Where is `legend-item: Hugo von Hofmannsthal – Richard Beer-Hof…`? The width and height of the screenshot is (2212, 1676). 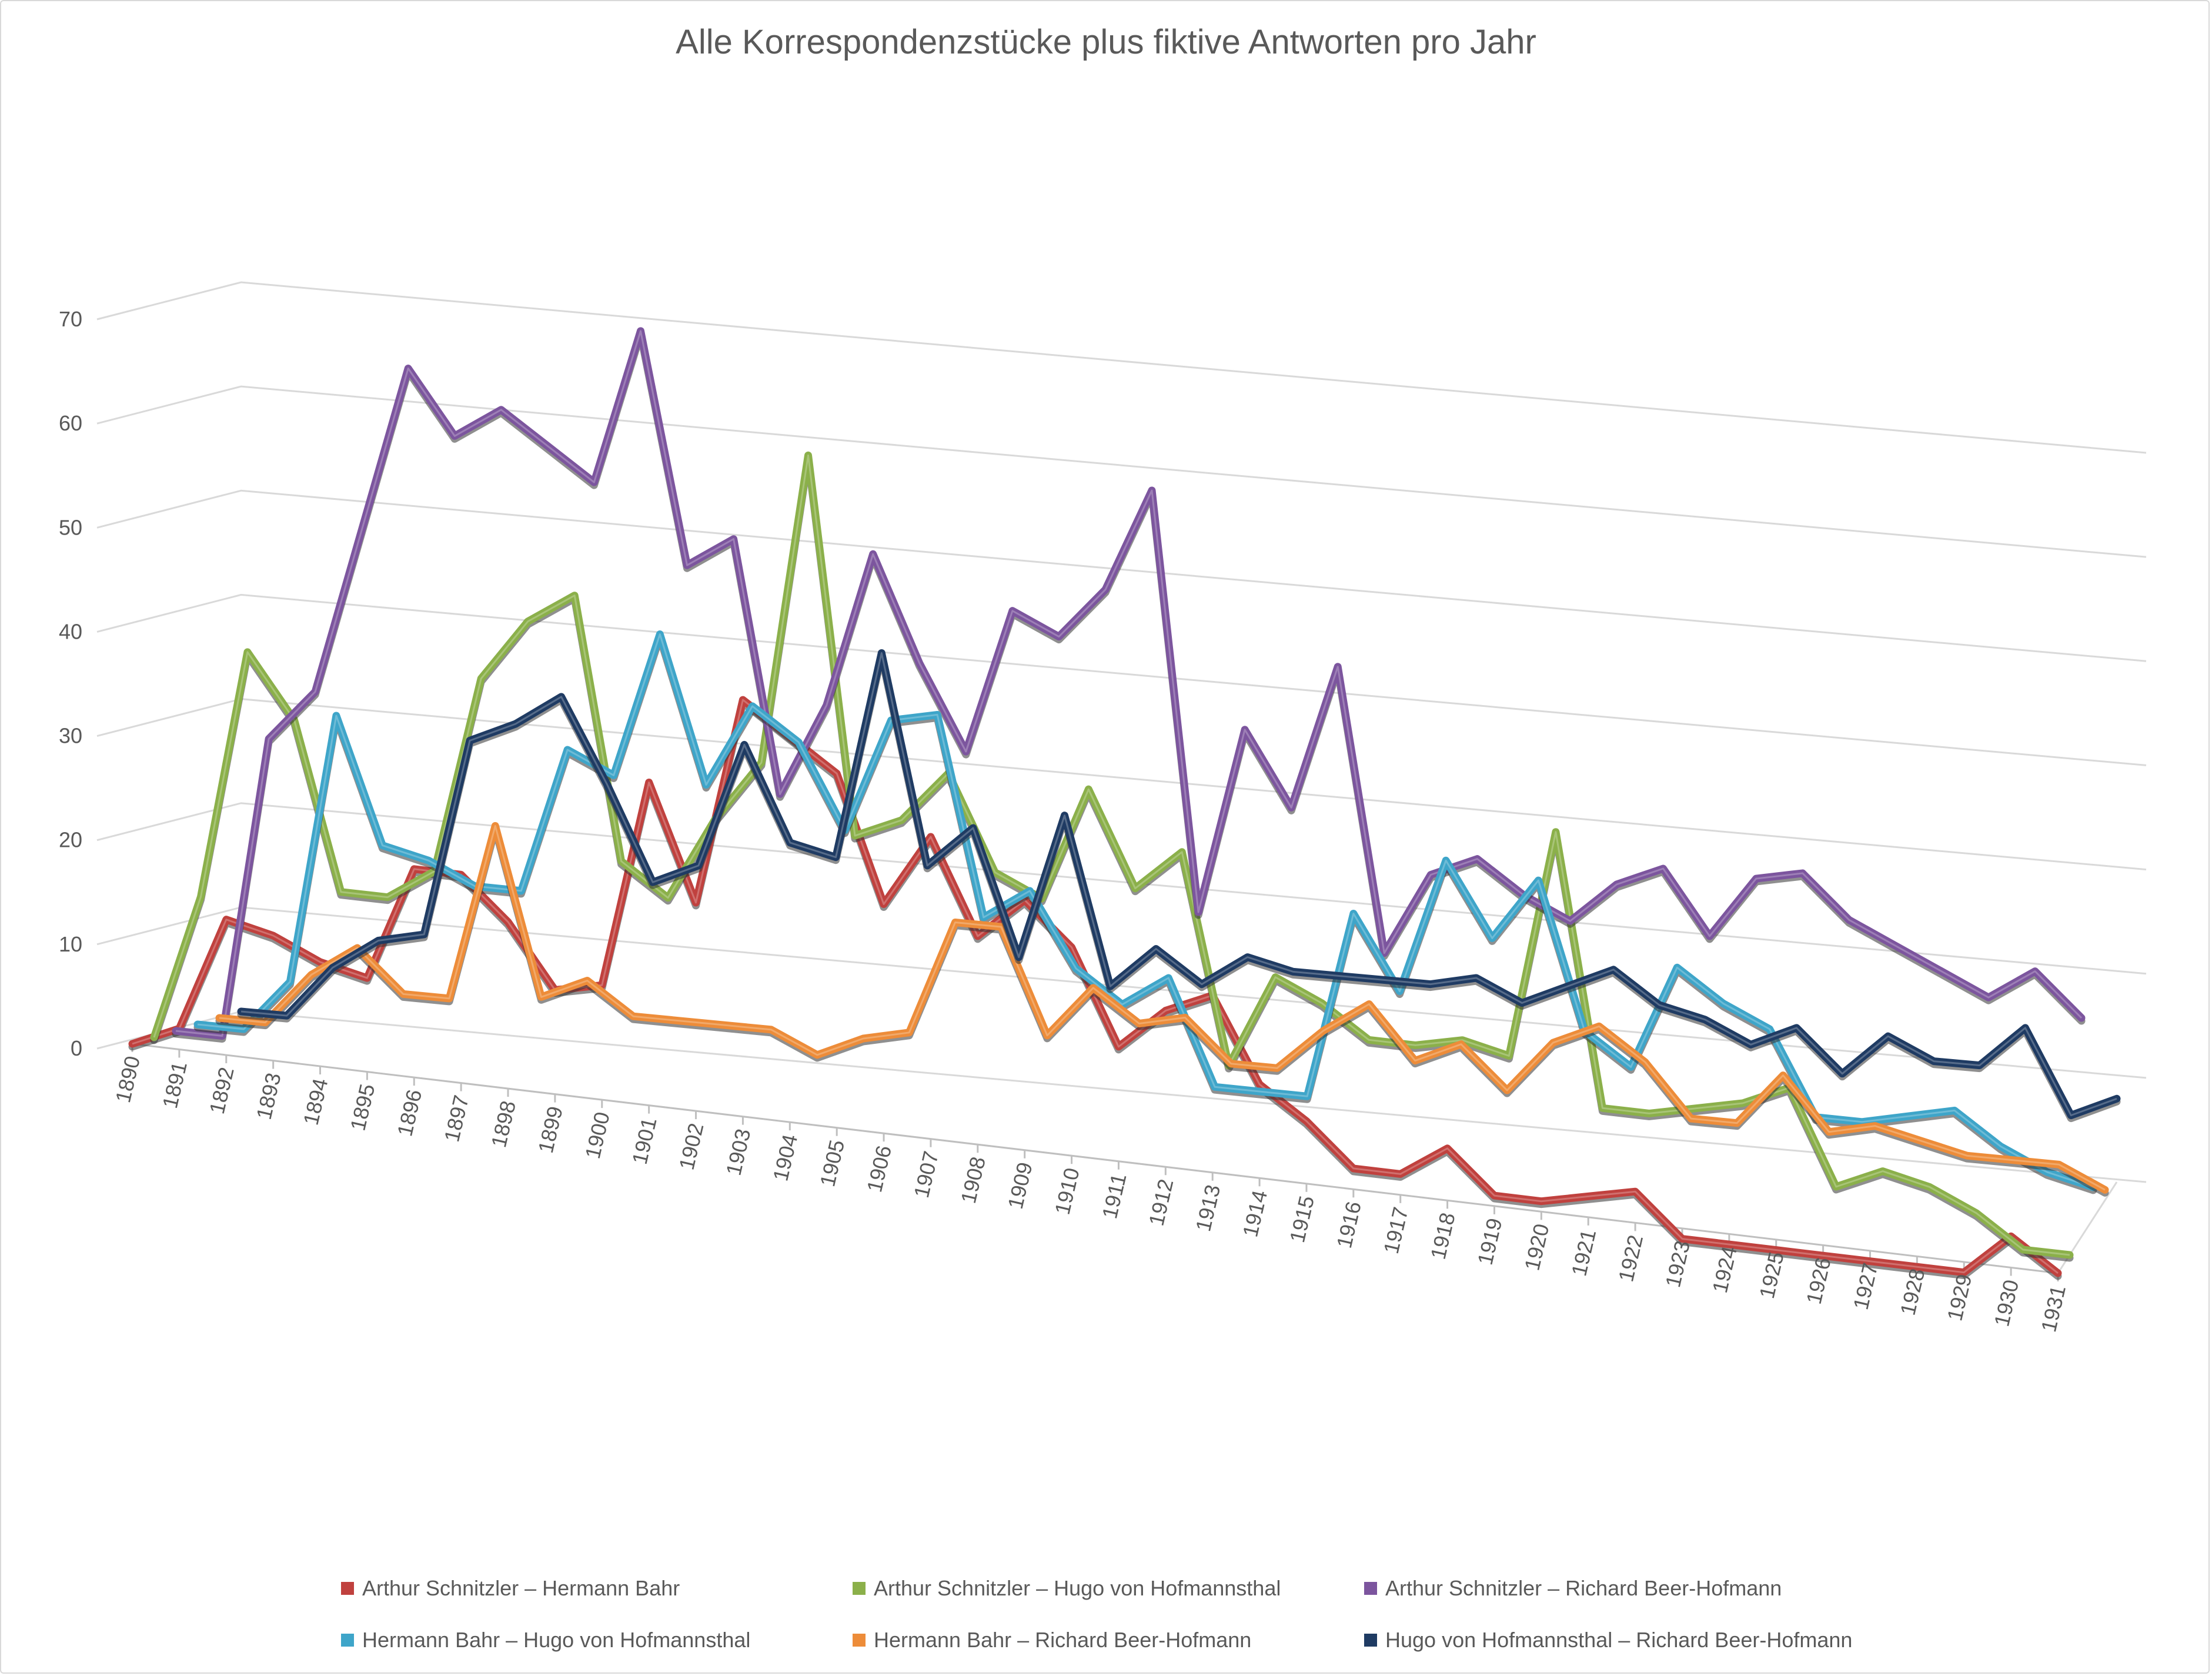
legend-item: Hugo von Hofmannsthal – Richard Beer-Hof… is located at coordinates (1608, 1640).